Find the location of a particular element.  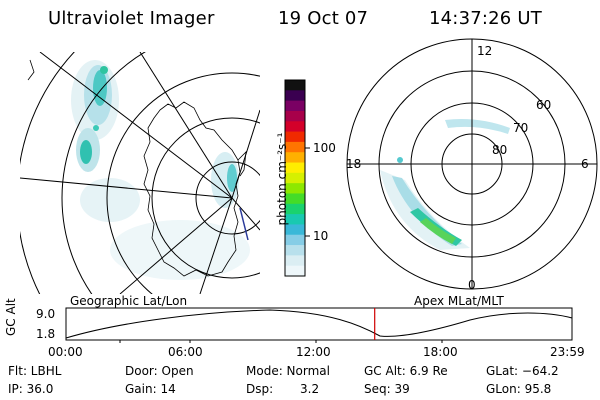

timeline-y-tick-9: 9.0 is located at coordinates (46, 314).